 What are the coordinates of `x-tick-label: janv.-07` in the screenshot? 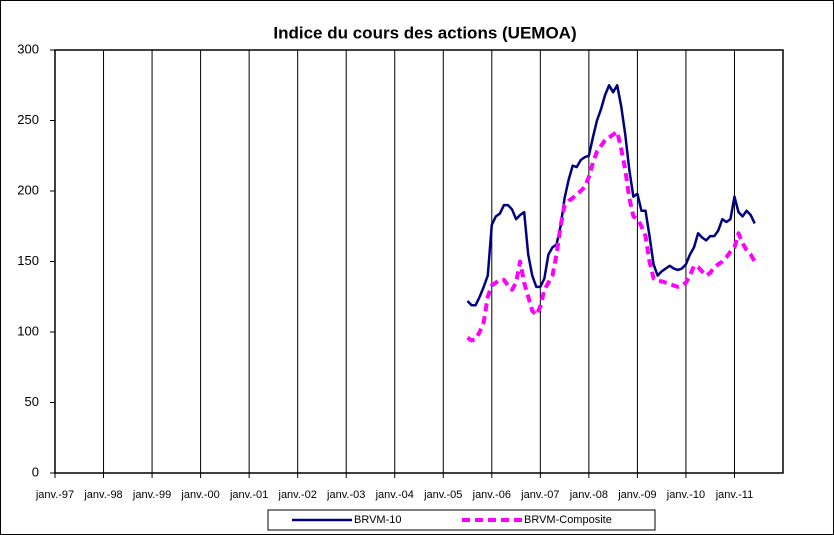 It's located at (539, 495).